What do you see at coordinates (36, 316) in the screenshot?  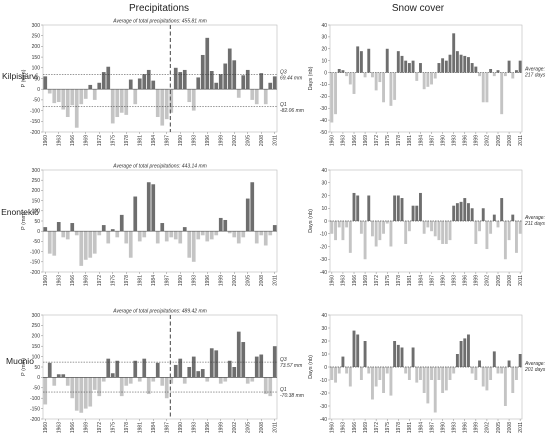 I see `y-tick-label: 300` at bounding box center [36, 316].